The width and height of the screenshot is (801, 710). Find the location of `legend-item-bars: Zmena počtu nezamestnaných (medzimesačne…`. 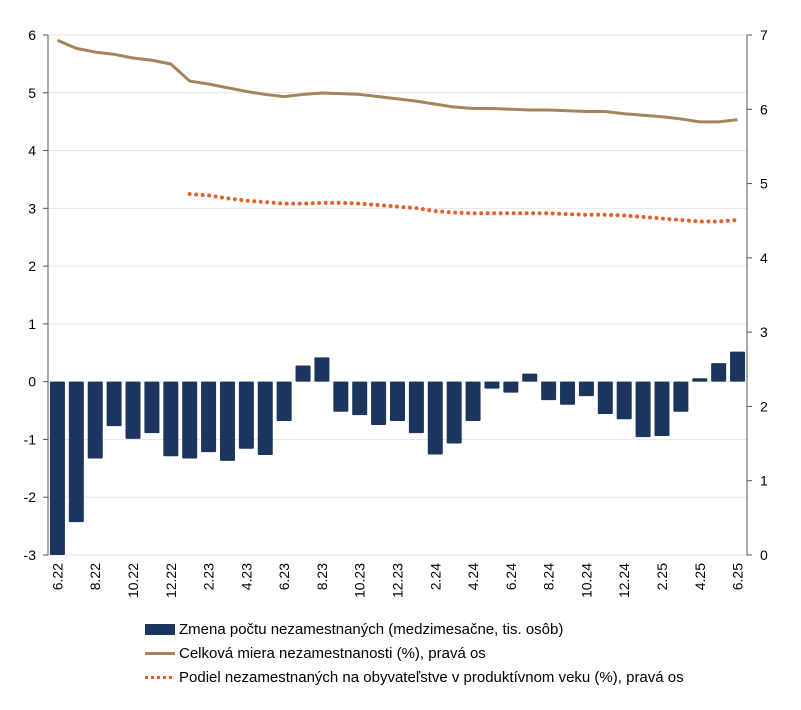

legend-item-bars: Zmena počtu nezamestnaných (medzimesačne… is located at coordinates (414, 629).